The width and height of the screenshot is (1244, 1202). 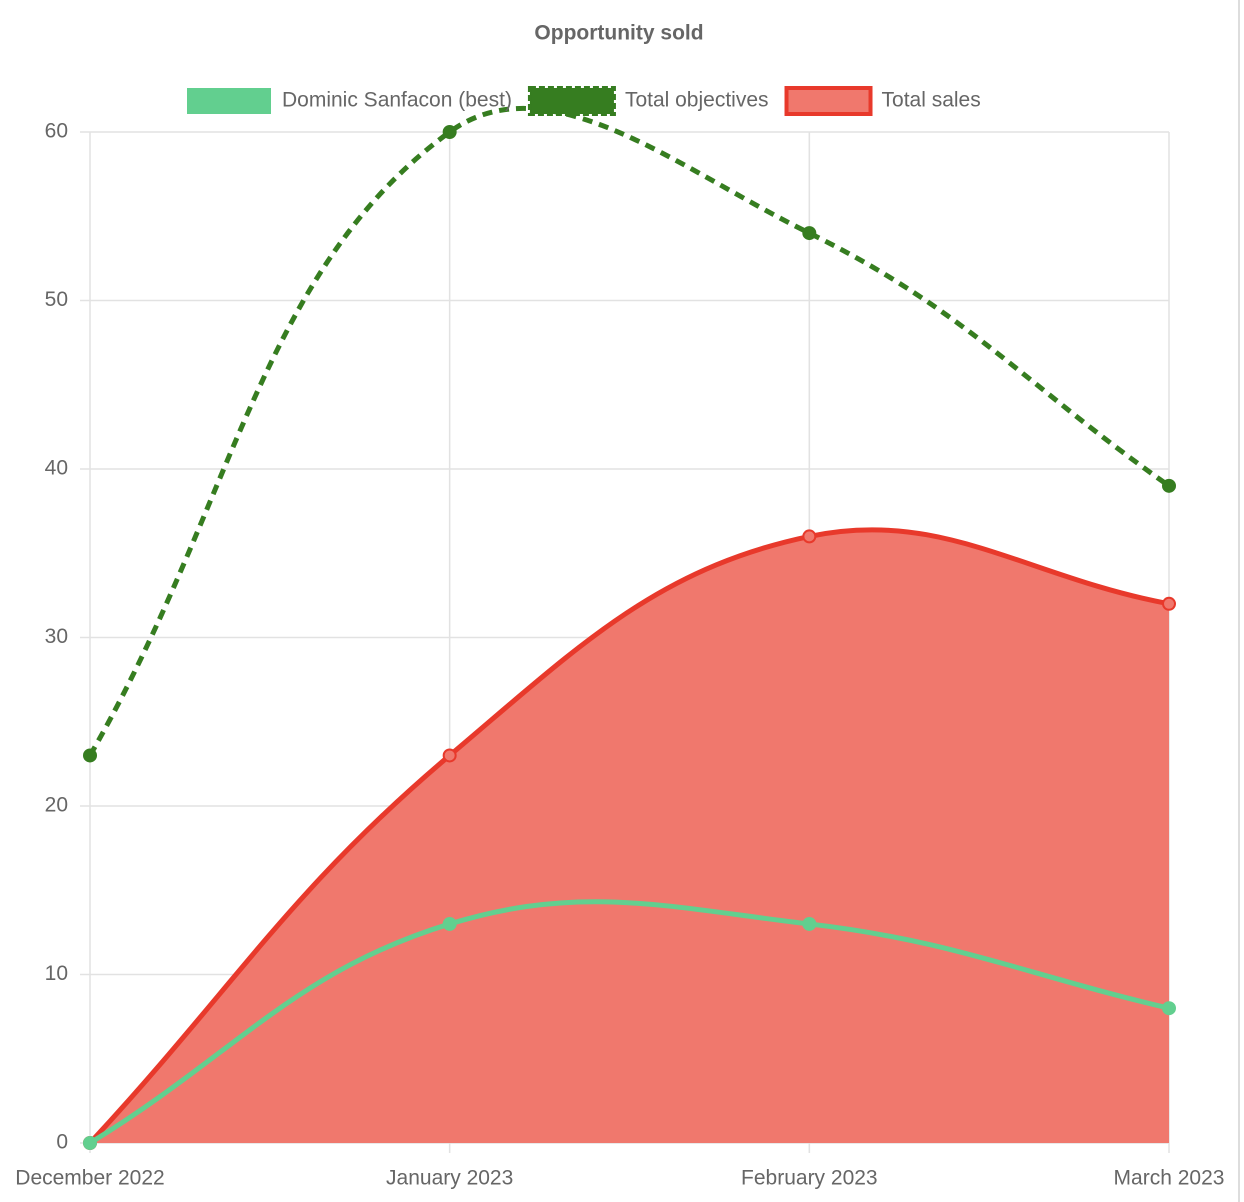 I want to click on y-tick-label: 0, so click(x=62, y=1142).